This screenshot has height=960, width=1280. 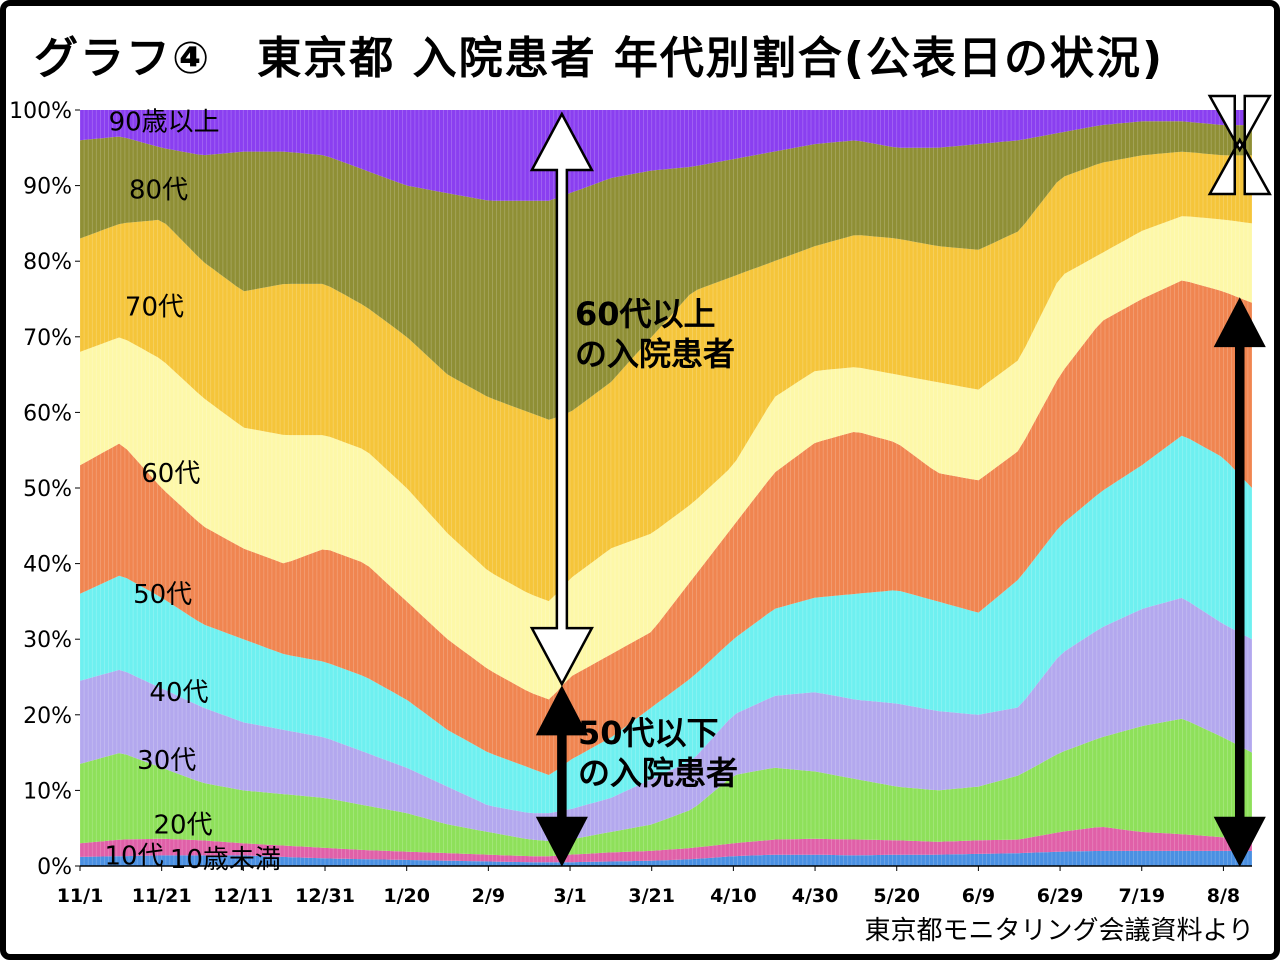 What do you see at coordinates (47, 716) in the screenshot?
I see `y-tick-label: 20%` at bounding box center [47, 716].